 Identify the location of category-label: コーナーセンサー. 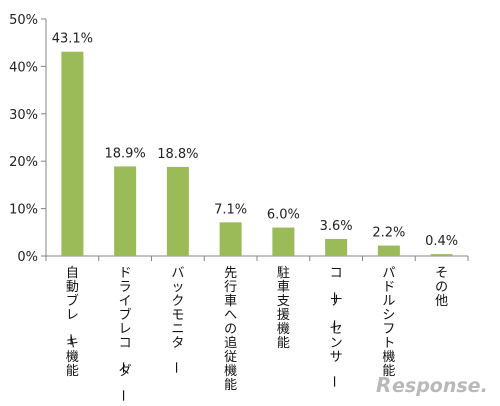
(334, 327).